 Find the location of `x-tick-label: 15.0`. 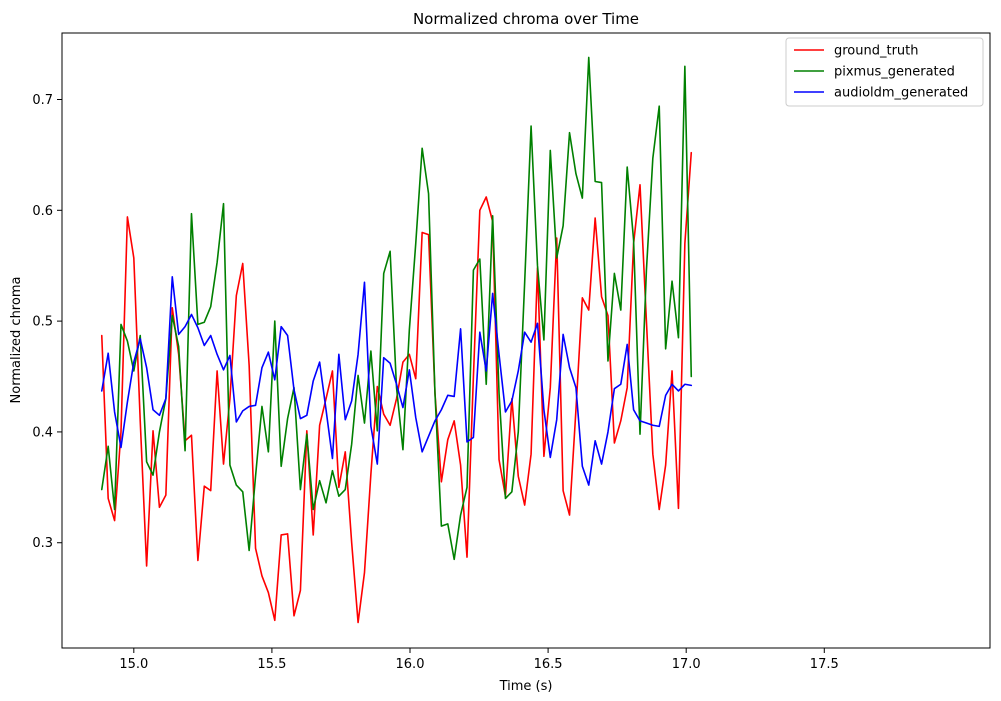

x-tick-label: 15.0 is located at coordinates (133, 664).